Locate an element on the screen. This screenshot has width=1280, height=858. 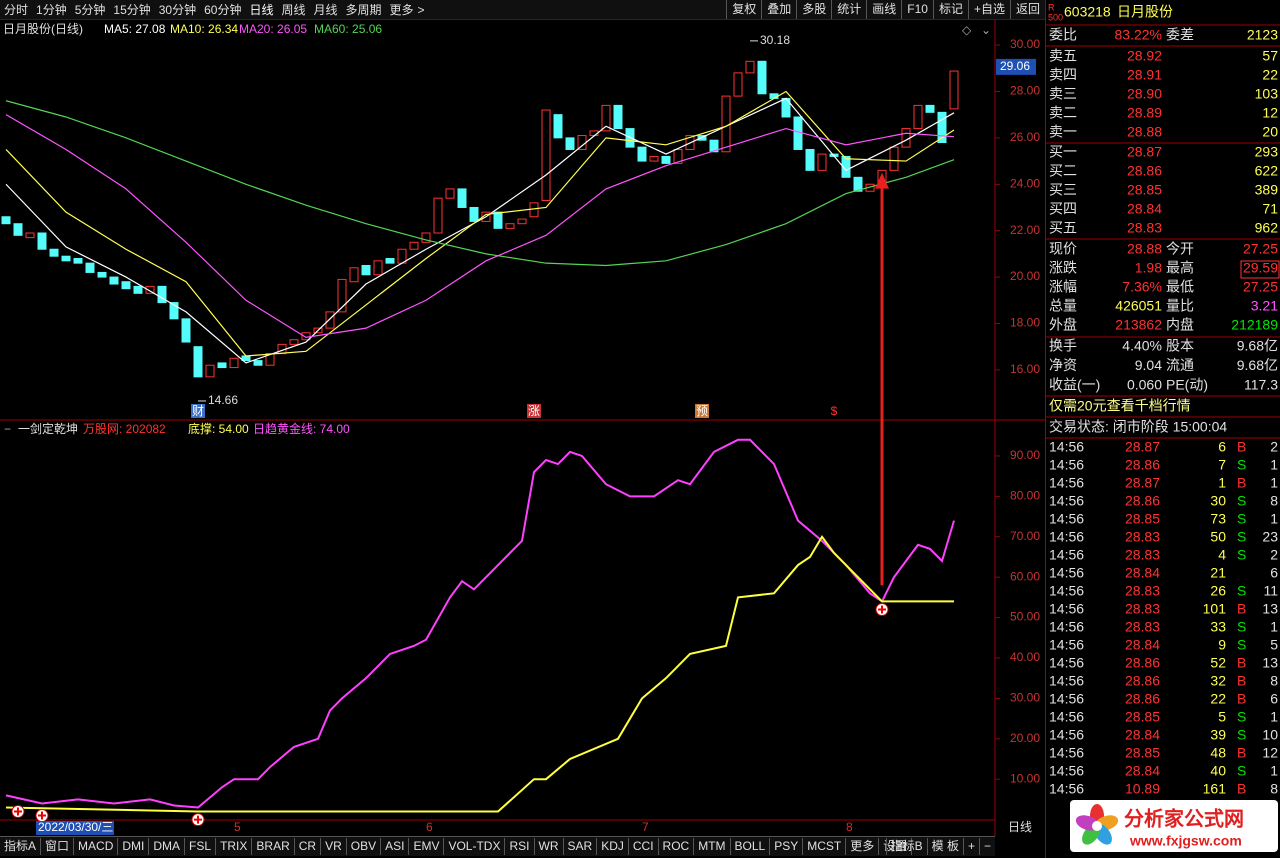
price-note: 14.66 is located at coordinates (223, 400).